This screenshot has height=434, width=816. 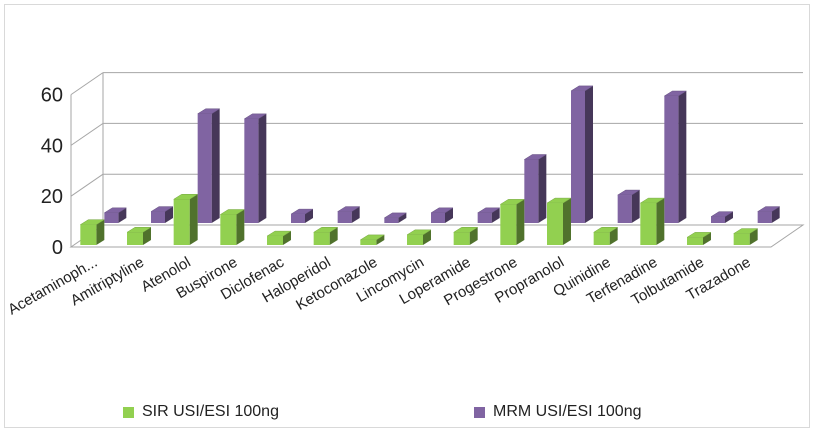 What do you see at coordinates (567, 411) in the screenshot?
I see `mrm-legend-label: MRM USI/ESI 100ng` at bounding box center [567, 411].